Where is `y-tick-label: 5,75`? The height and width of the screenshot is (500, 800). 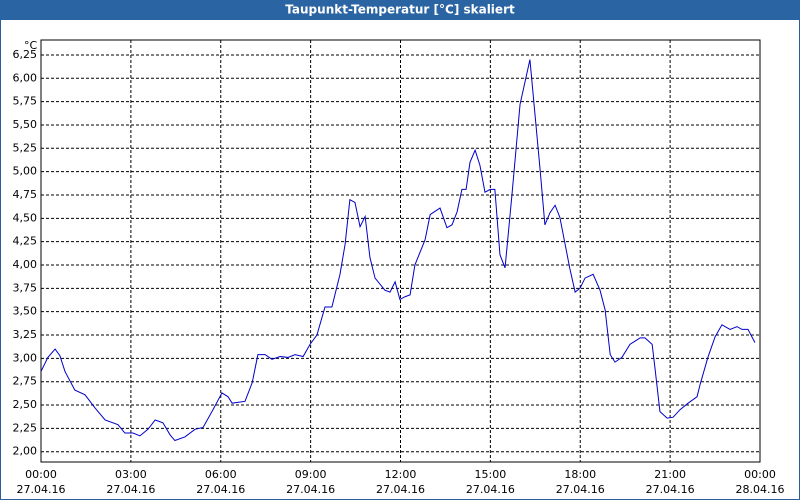 y-tick-label: 5,75 is located at coordinates (25, 101).